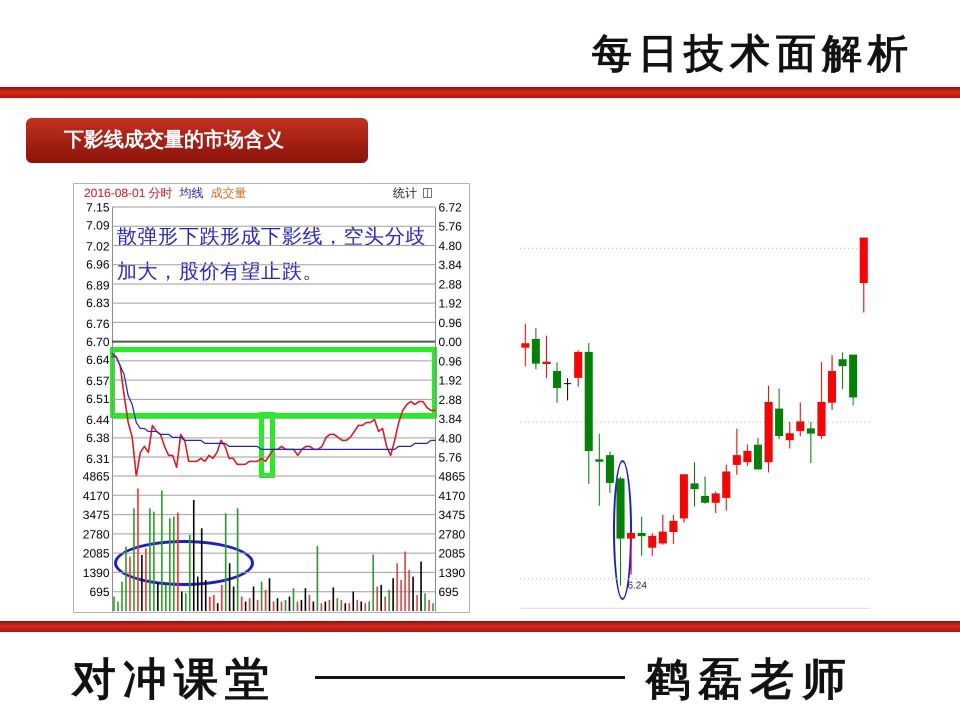  I want to click on y-tick-label: 2085, so click(96, 553).